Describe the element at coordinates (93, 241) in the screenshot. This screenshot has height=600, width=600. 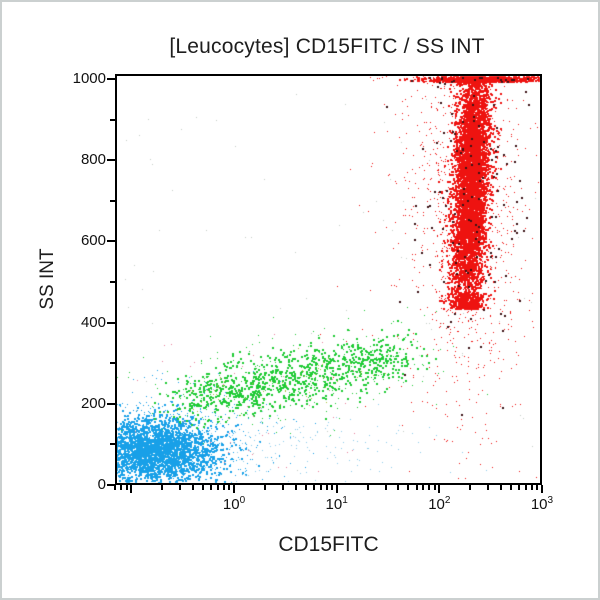
I see `y-tick-label: 600` at that location.